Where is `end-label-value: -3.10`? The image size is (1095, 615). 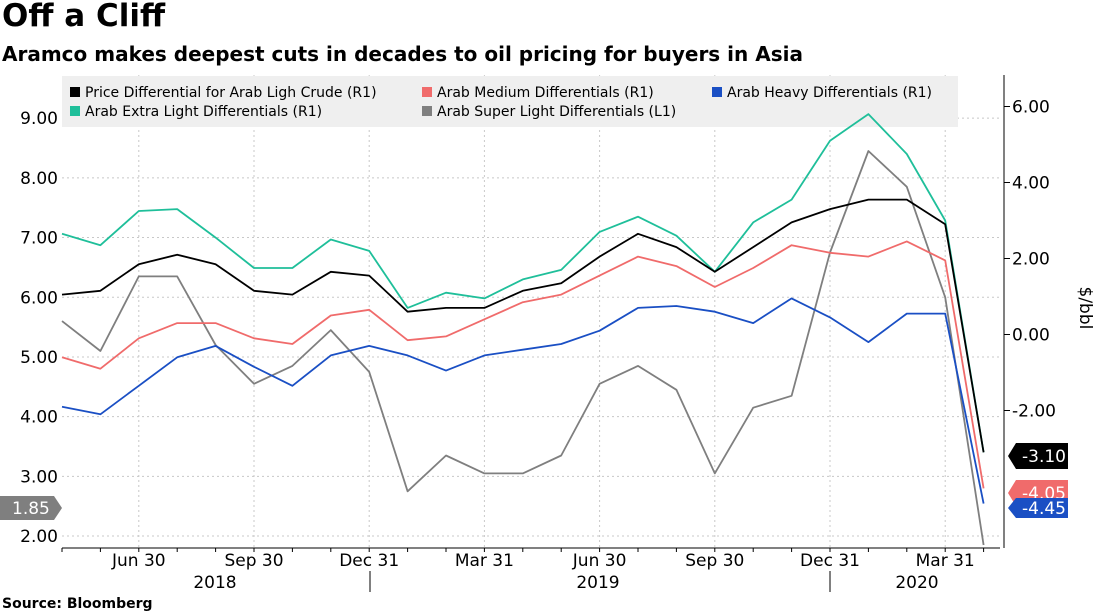 end-label-value: -3.10 is located at coordinates (1044, 457).